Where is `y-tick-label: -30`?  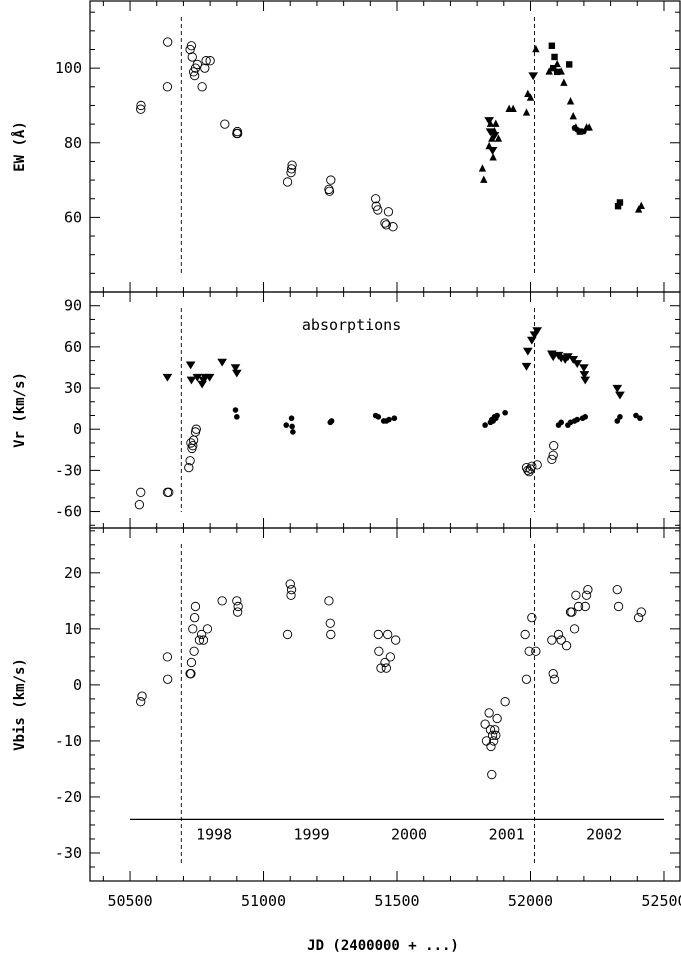 y-tick-label: -30 is located at coordinates (68, 853).